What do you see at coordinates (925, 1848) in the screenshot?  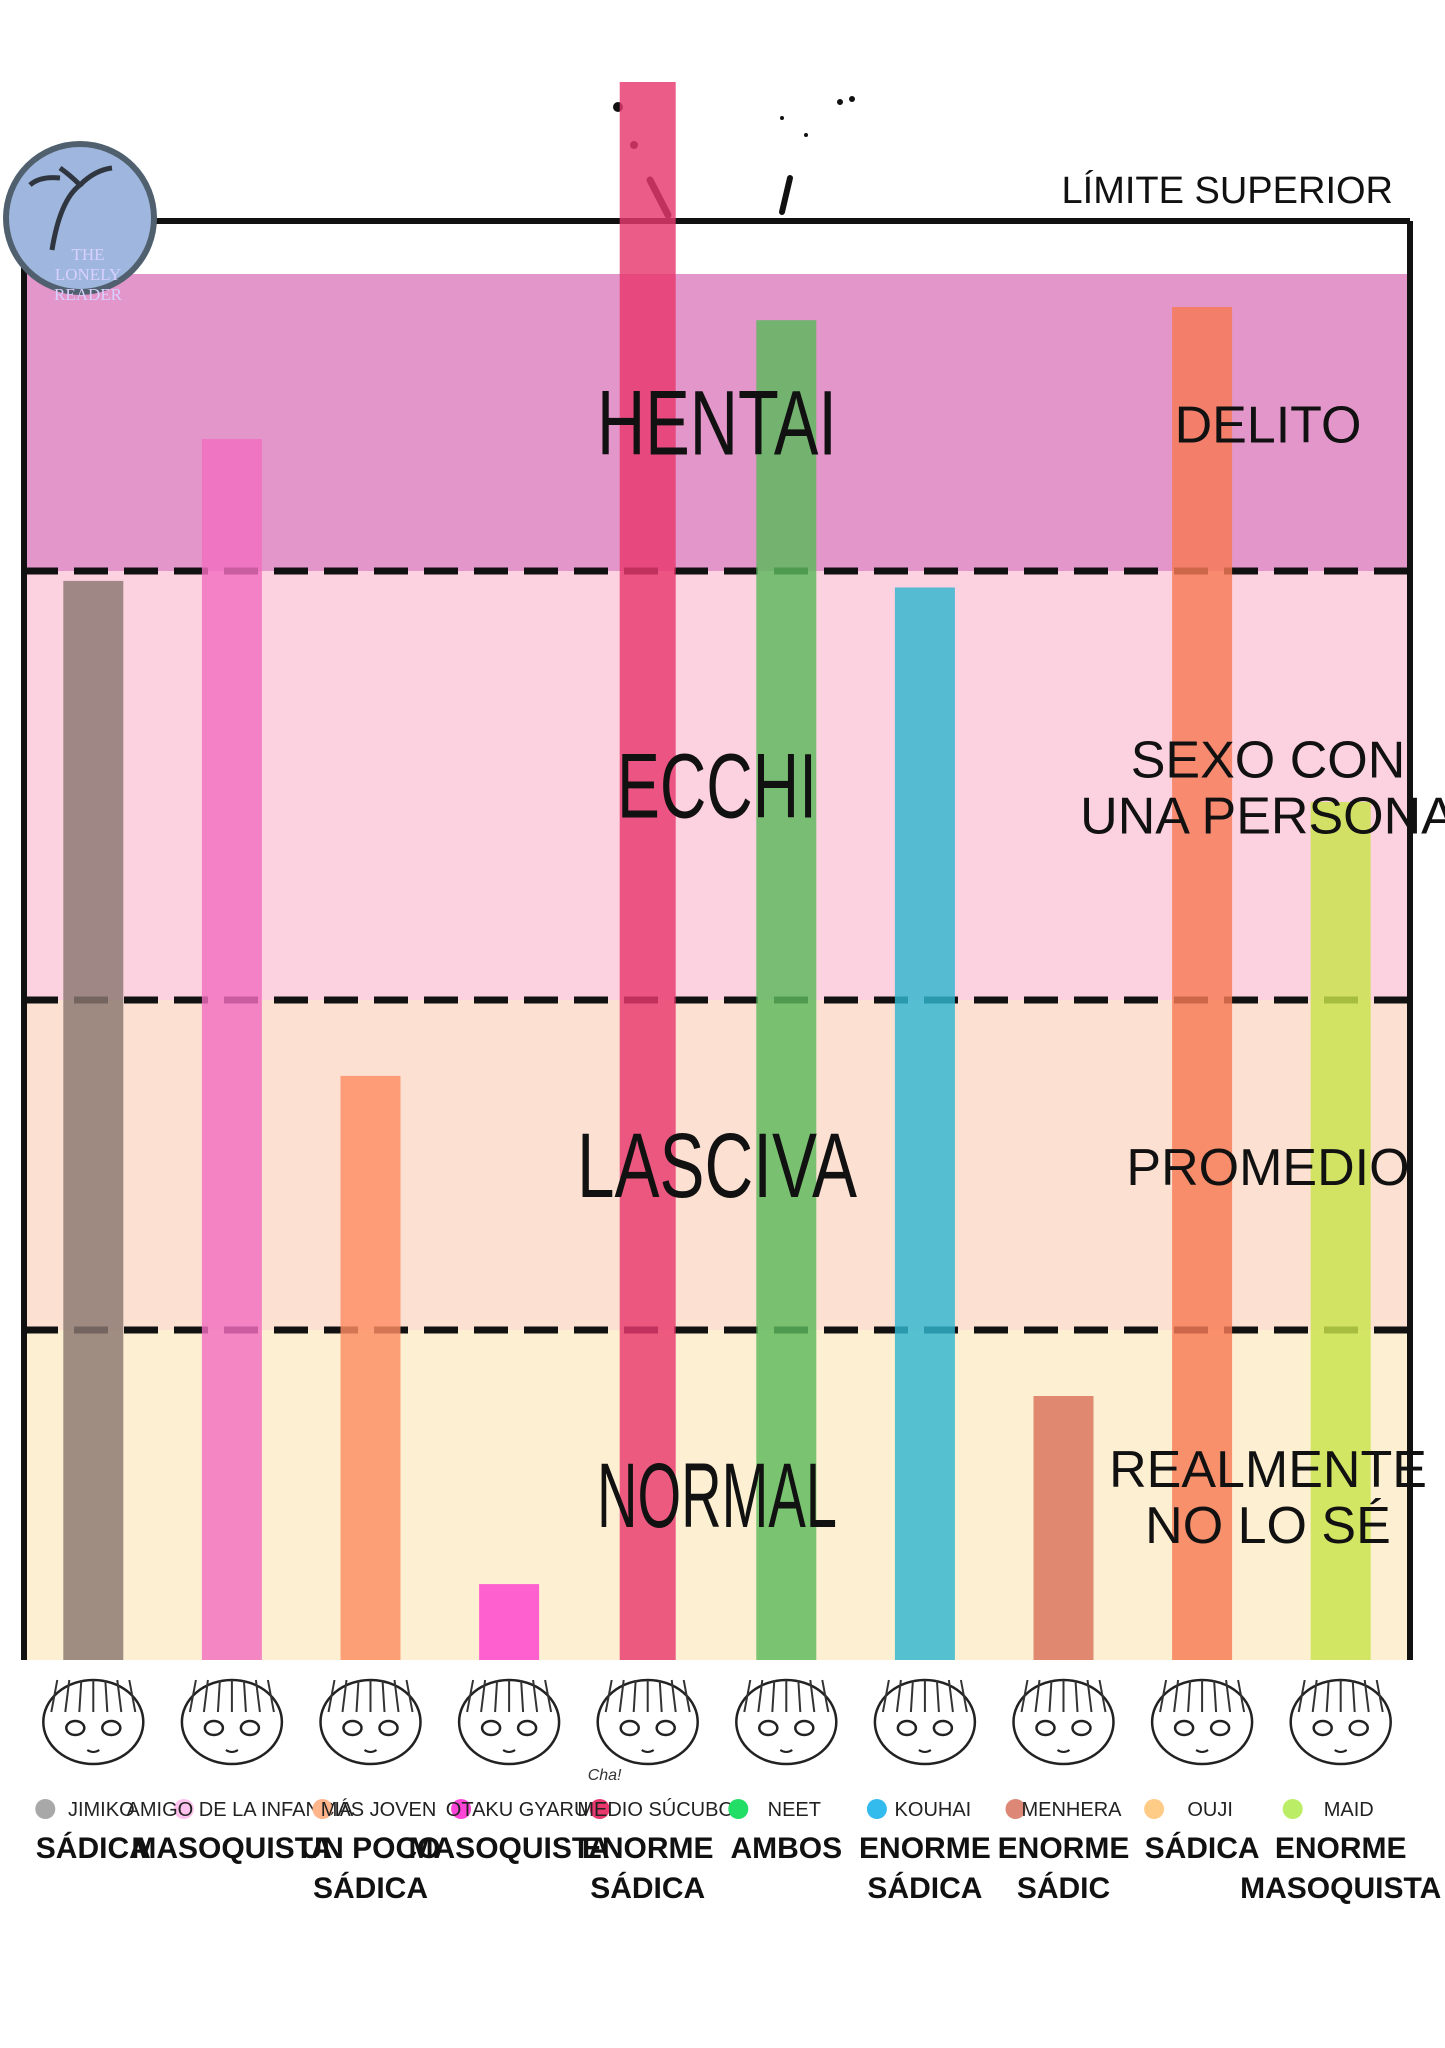 I see `category-trait-kouhai: ENORME` at bounding box center [925, 1848].